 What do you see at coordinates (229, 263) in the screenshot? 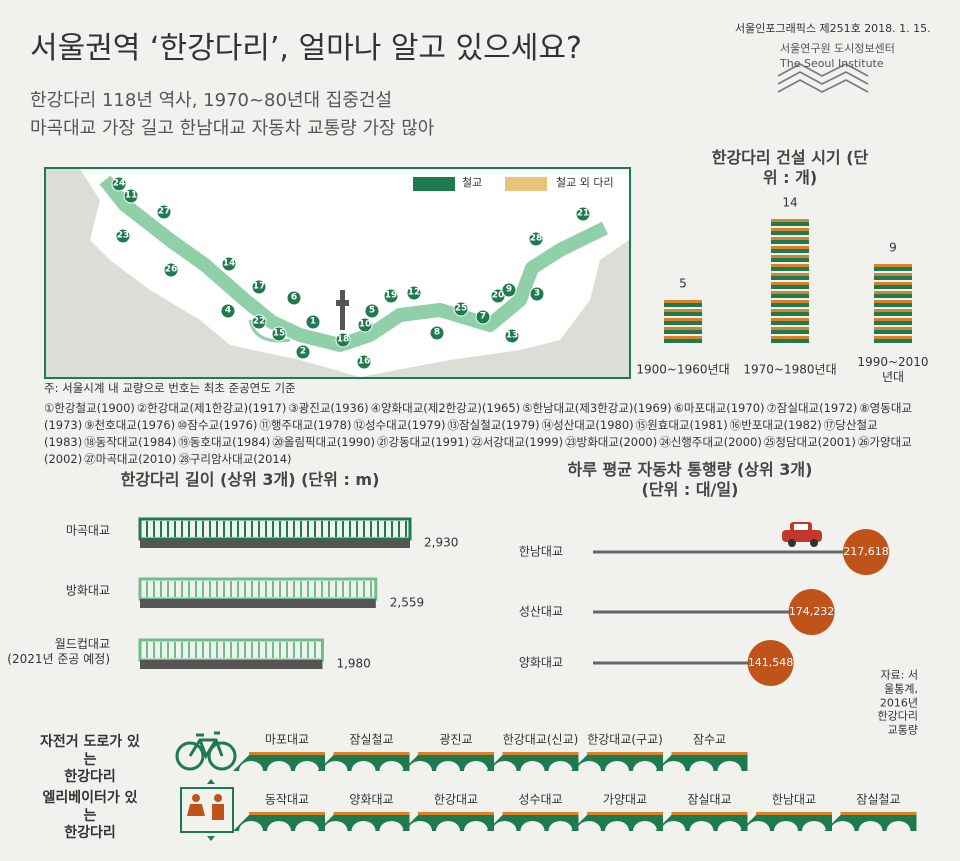
I see `map-marker-label: 14` at bounding box center [229, 263].